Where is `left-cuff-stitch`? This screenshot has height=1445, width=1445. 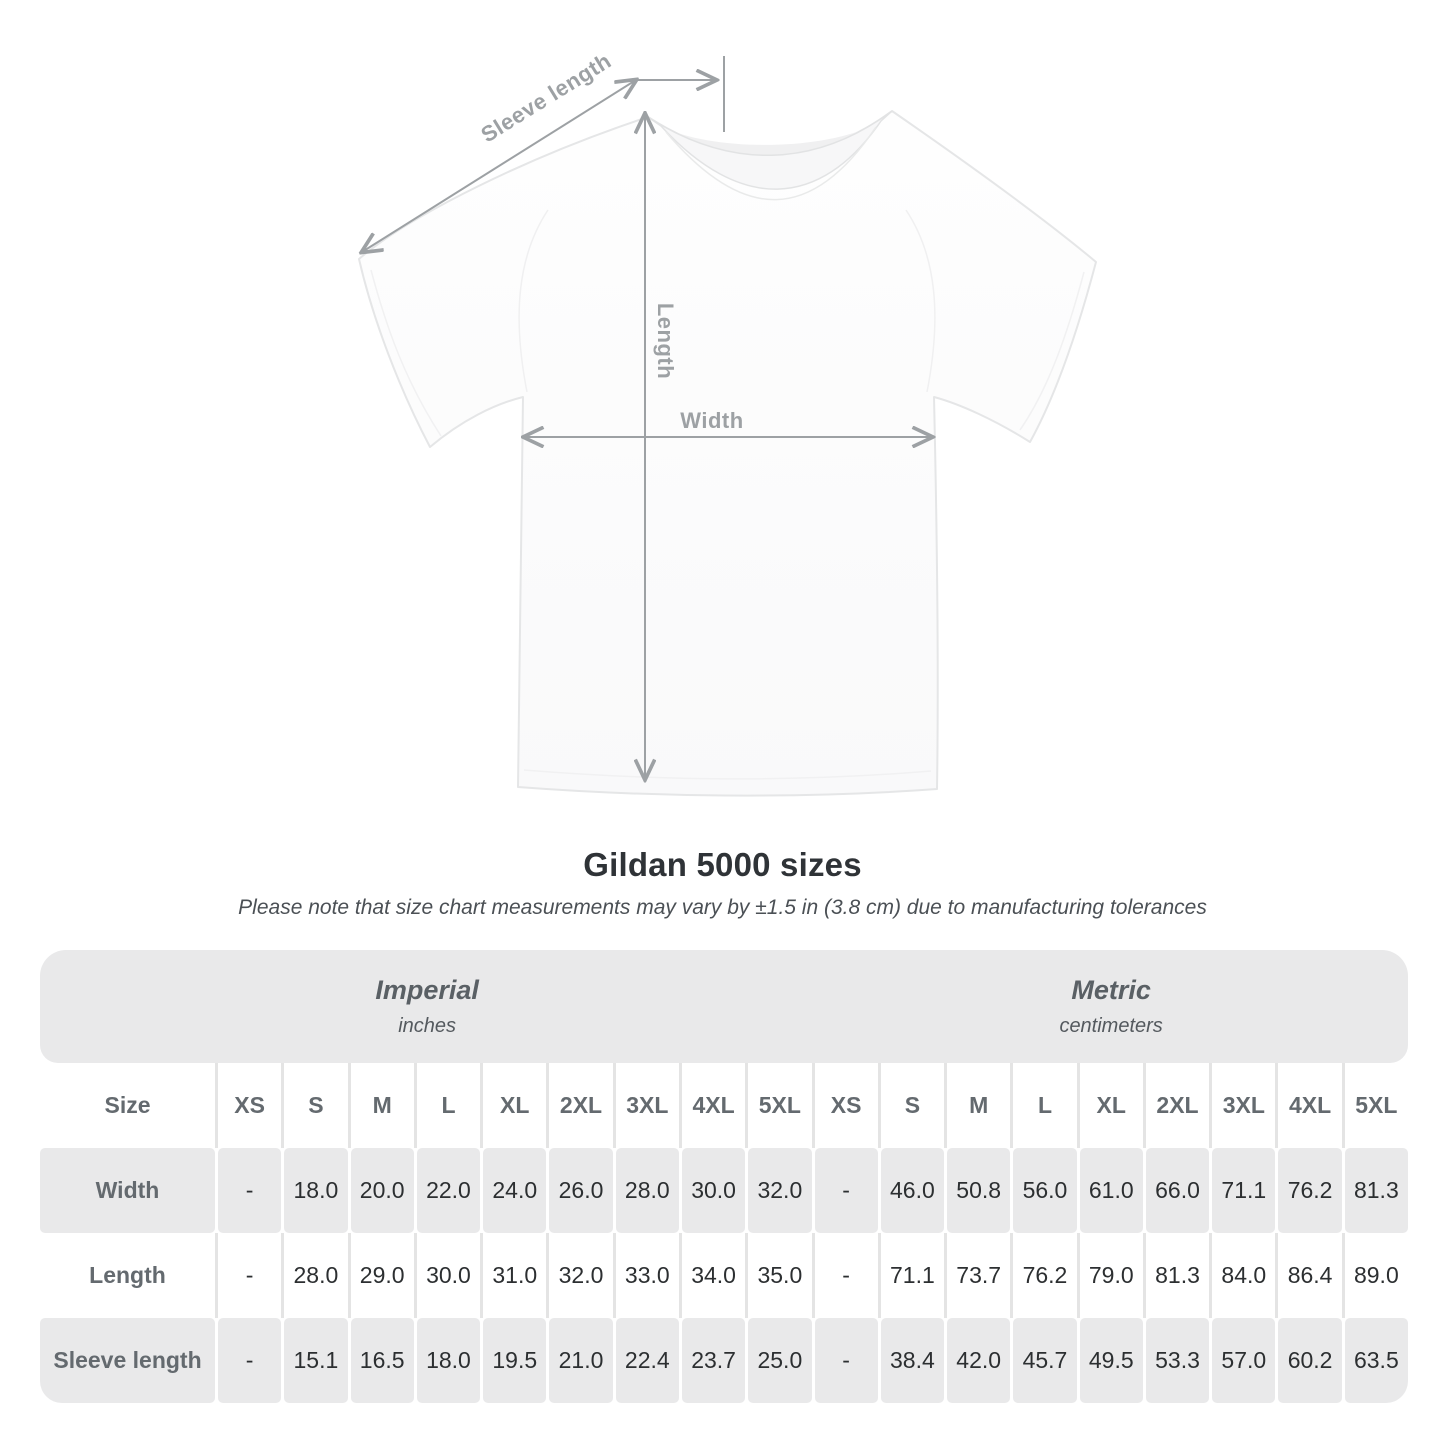 left-cuff-stitch is located at coordinates (406, 353).